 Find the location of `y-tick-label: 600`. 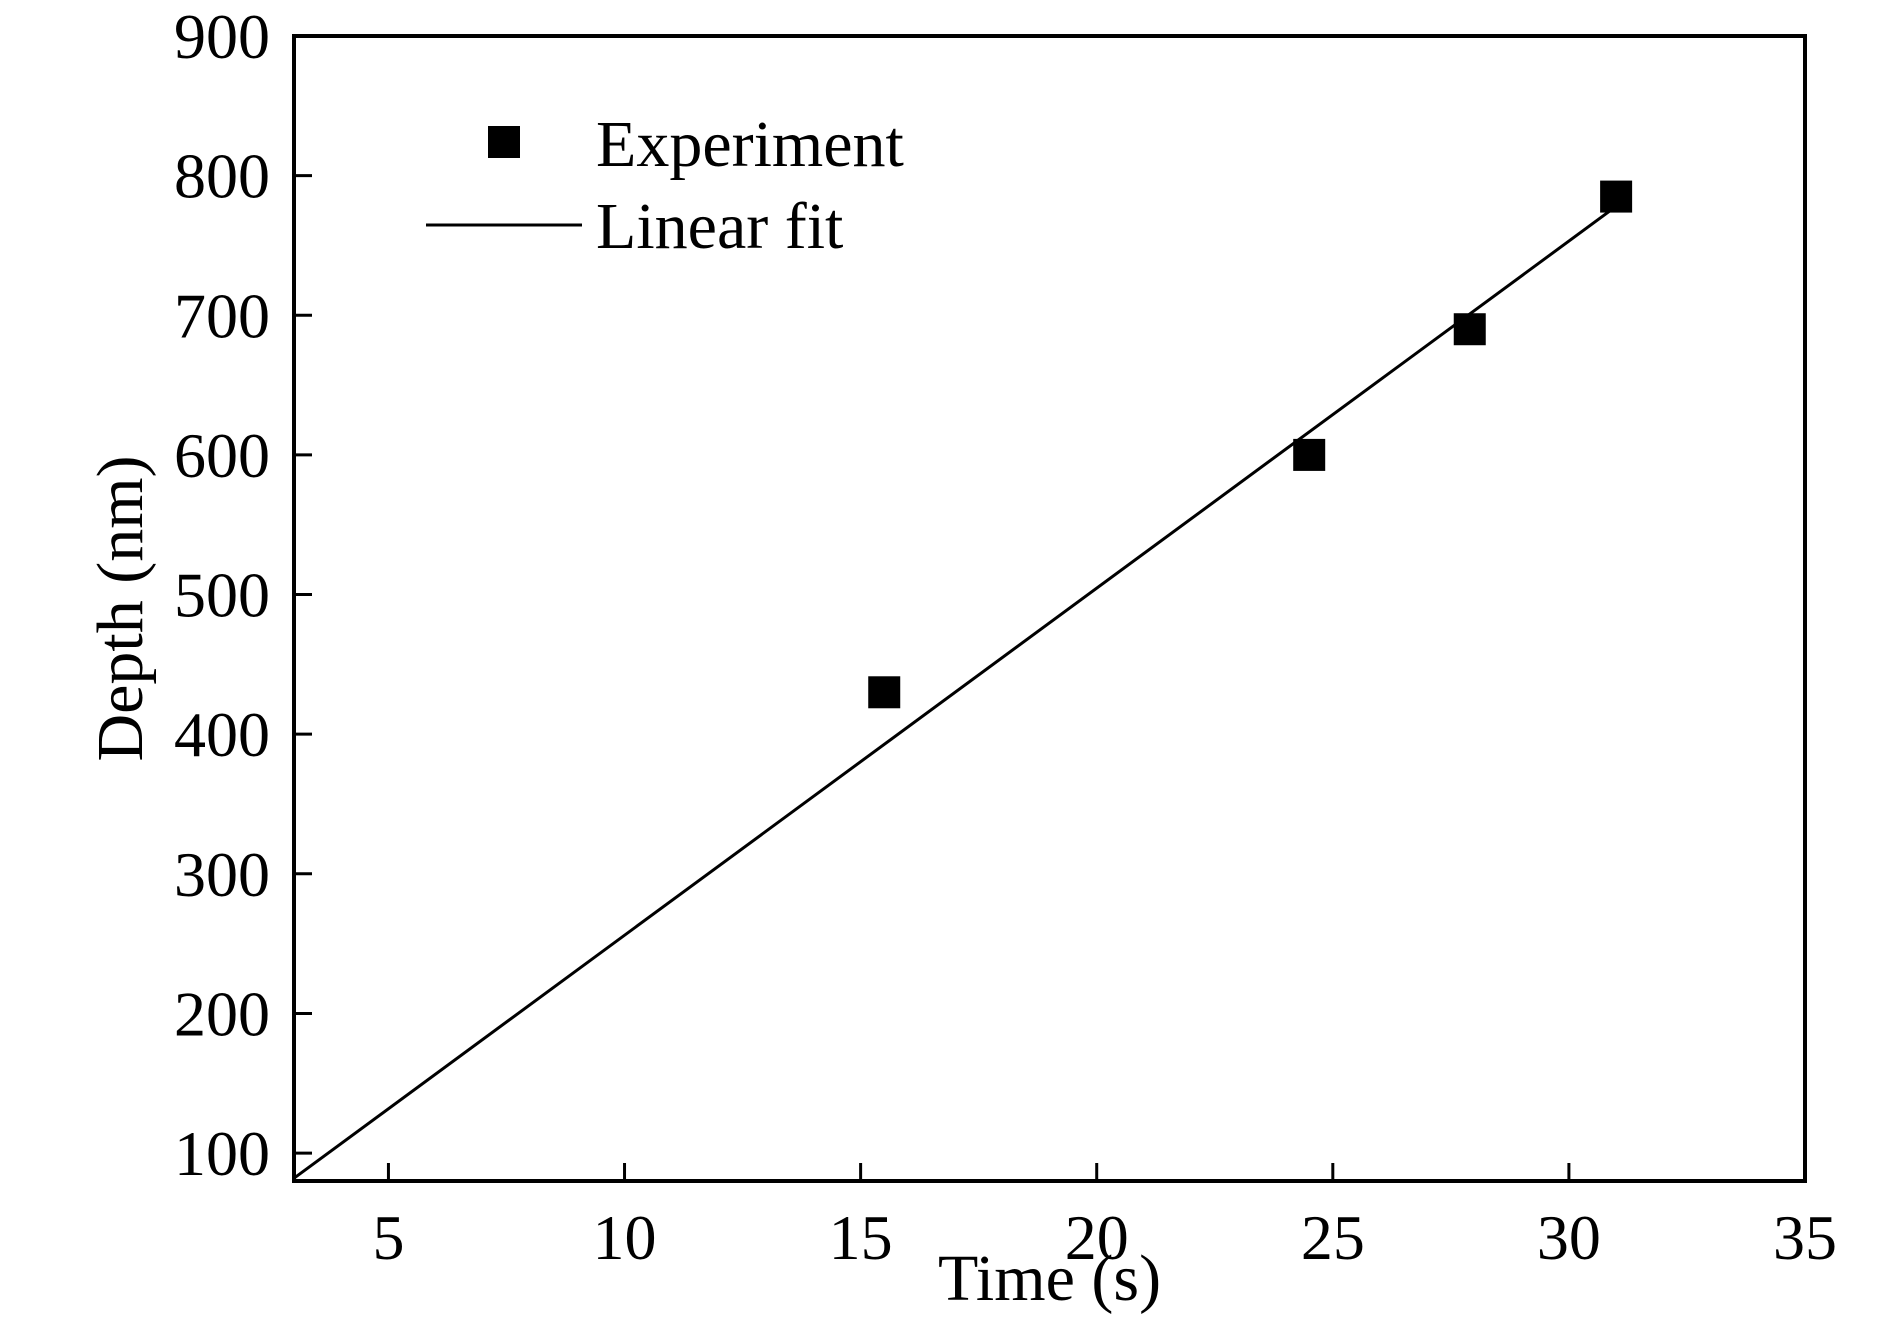

y-tick-label: 600 is located at coordinates (222, 455).